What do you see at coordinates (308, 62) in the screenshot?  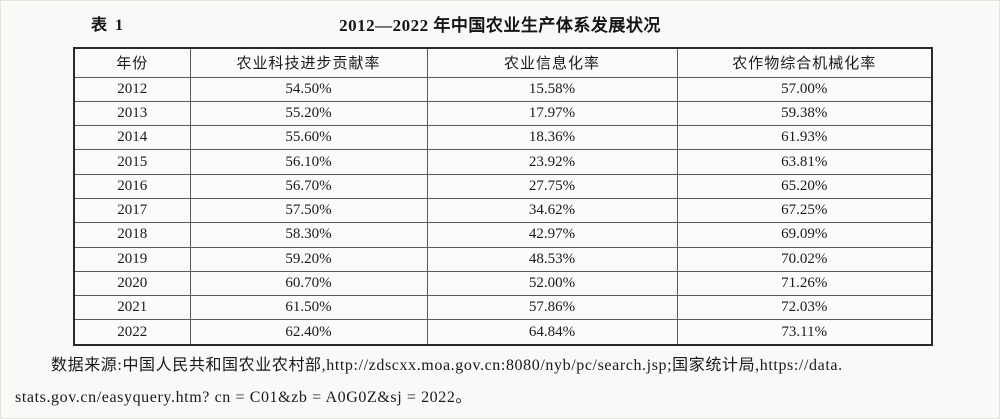 I see `column-header-tech-progress-contribution: 农业科技进步贡献率` at bounding box center [308, 62].